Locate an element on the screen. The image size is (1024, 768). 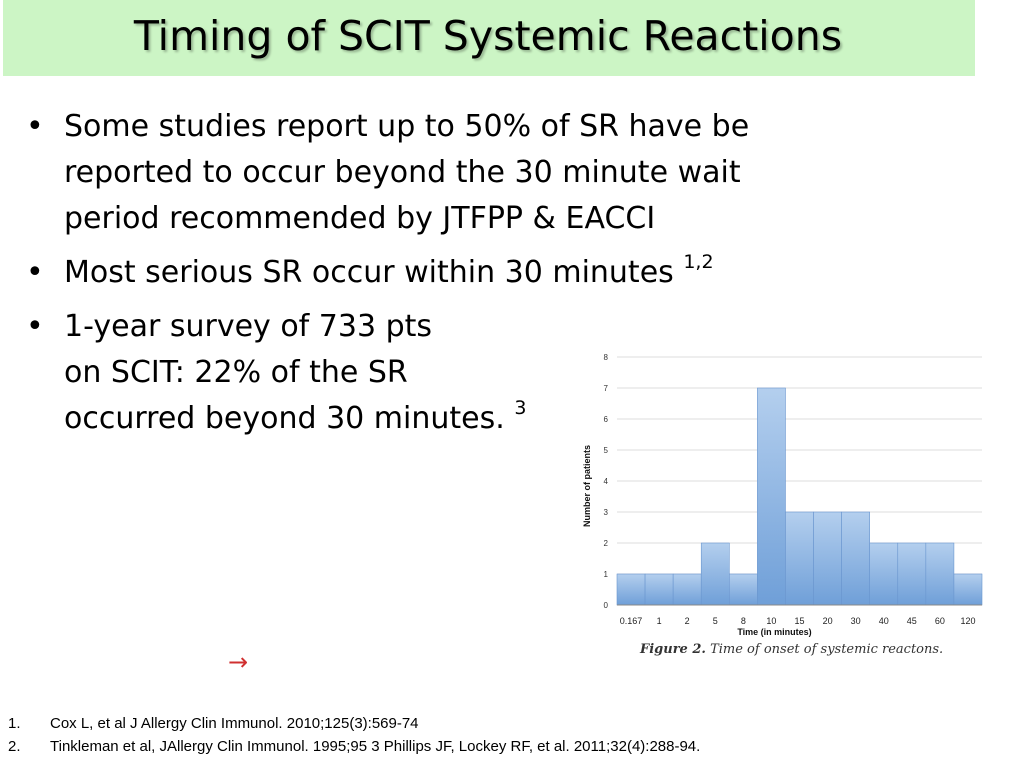
x-tick-label: 10 is located at coordinates (771, 621).